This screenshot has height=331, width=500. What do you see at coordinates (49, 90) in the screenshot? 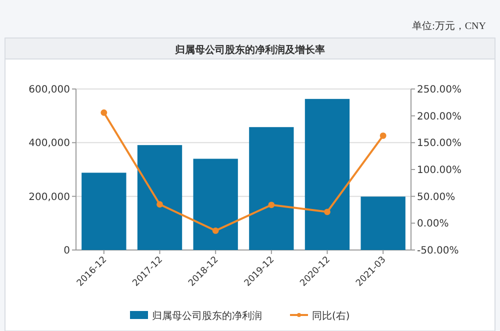
I see `y-tick-label: 600,000` at bounding box center [49, 90].